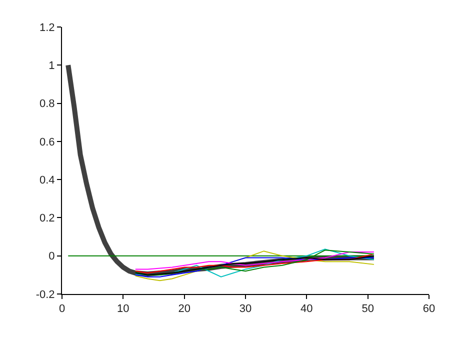 This screenshot has width=474, height=354. Describe the element at coordinates (47, 104) in the screenshot. I see `y-tick-label: 0.8` at that location.